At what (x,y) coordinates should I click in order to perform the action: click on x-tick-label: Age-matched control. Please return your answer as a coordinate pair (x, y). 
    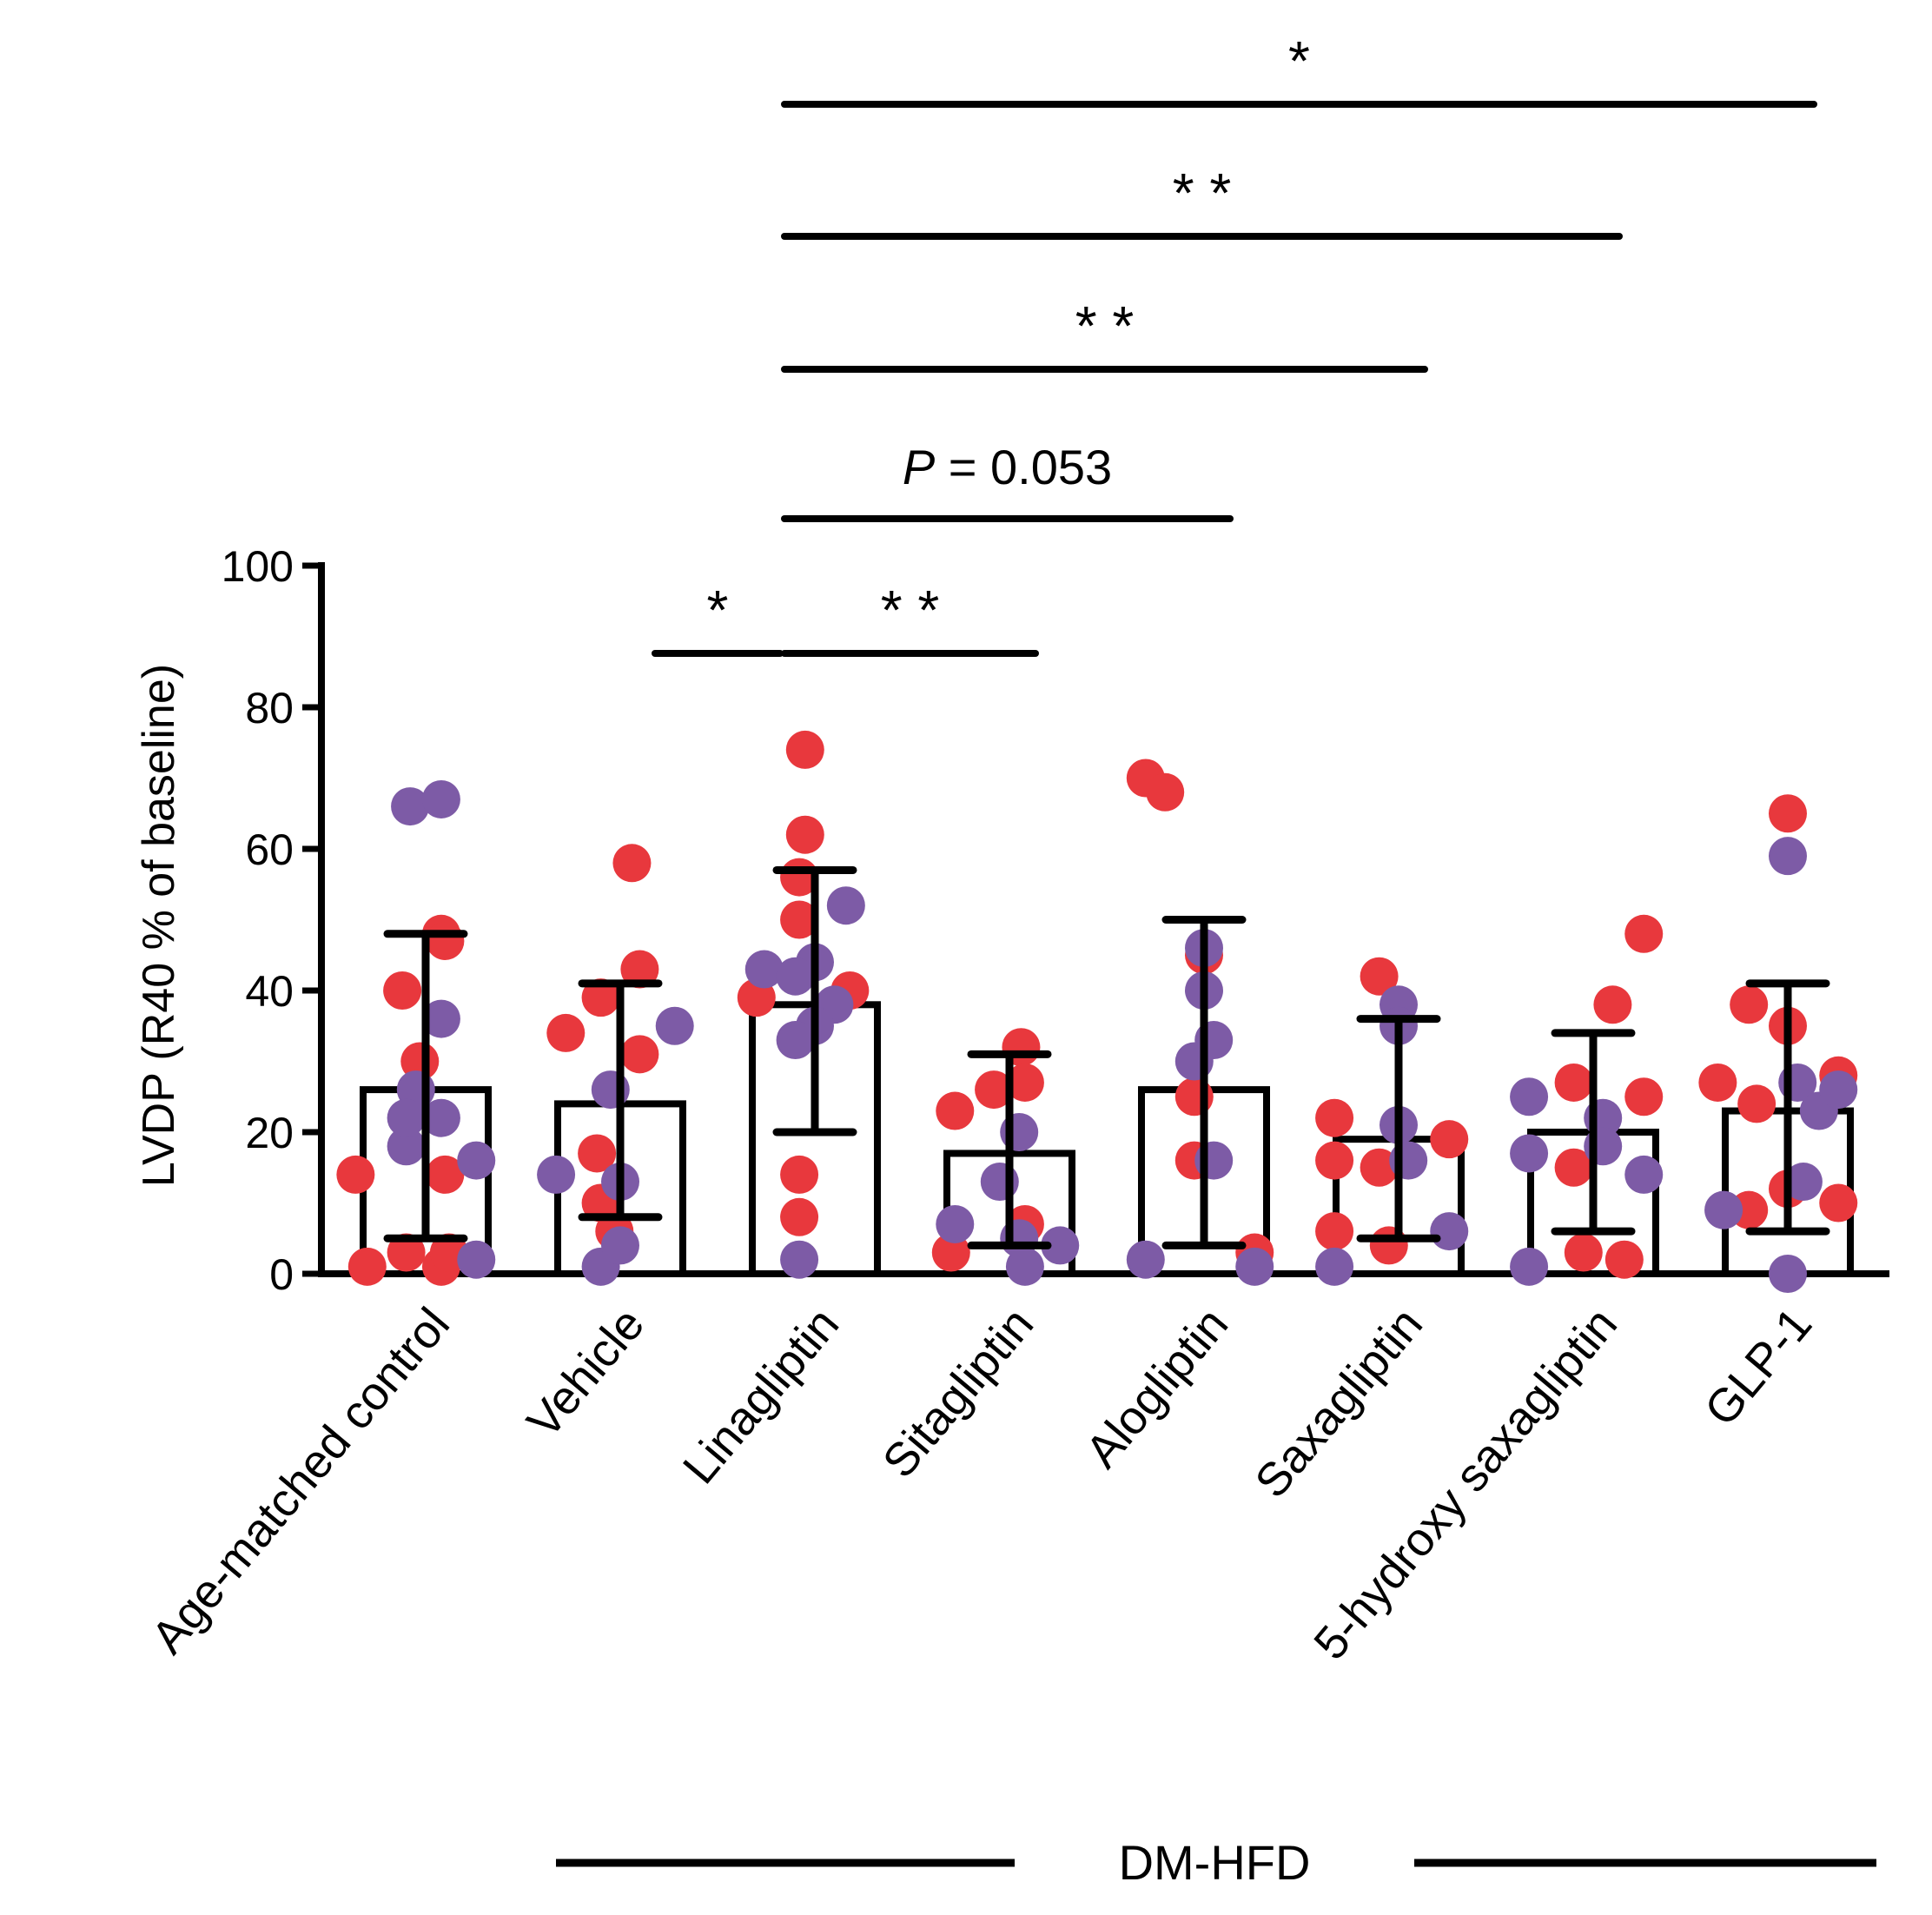
    Looking at the image, I should click on (301, 1480).